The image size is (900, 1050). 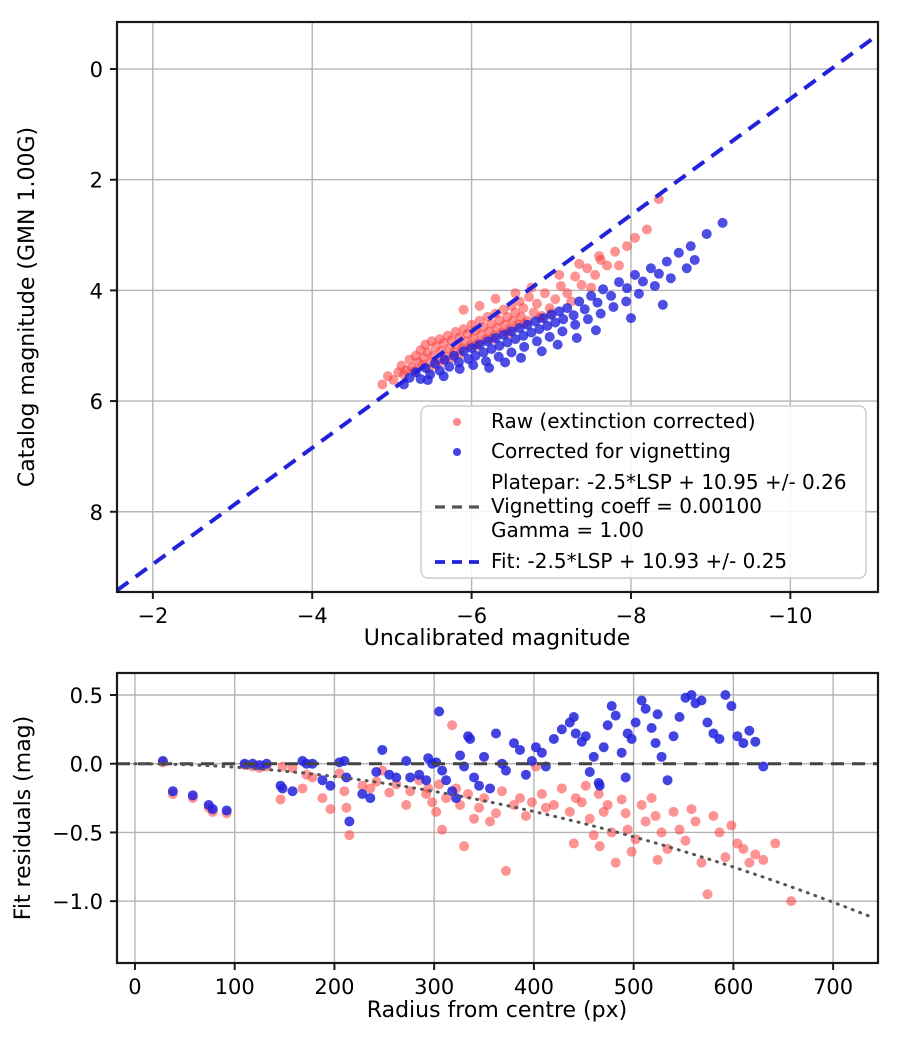 What do you see at coordinates (567, 530) in the screenshot?
I see `legend-label: Gamma = 1.00` at bounding box center [567, 530].